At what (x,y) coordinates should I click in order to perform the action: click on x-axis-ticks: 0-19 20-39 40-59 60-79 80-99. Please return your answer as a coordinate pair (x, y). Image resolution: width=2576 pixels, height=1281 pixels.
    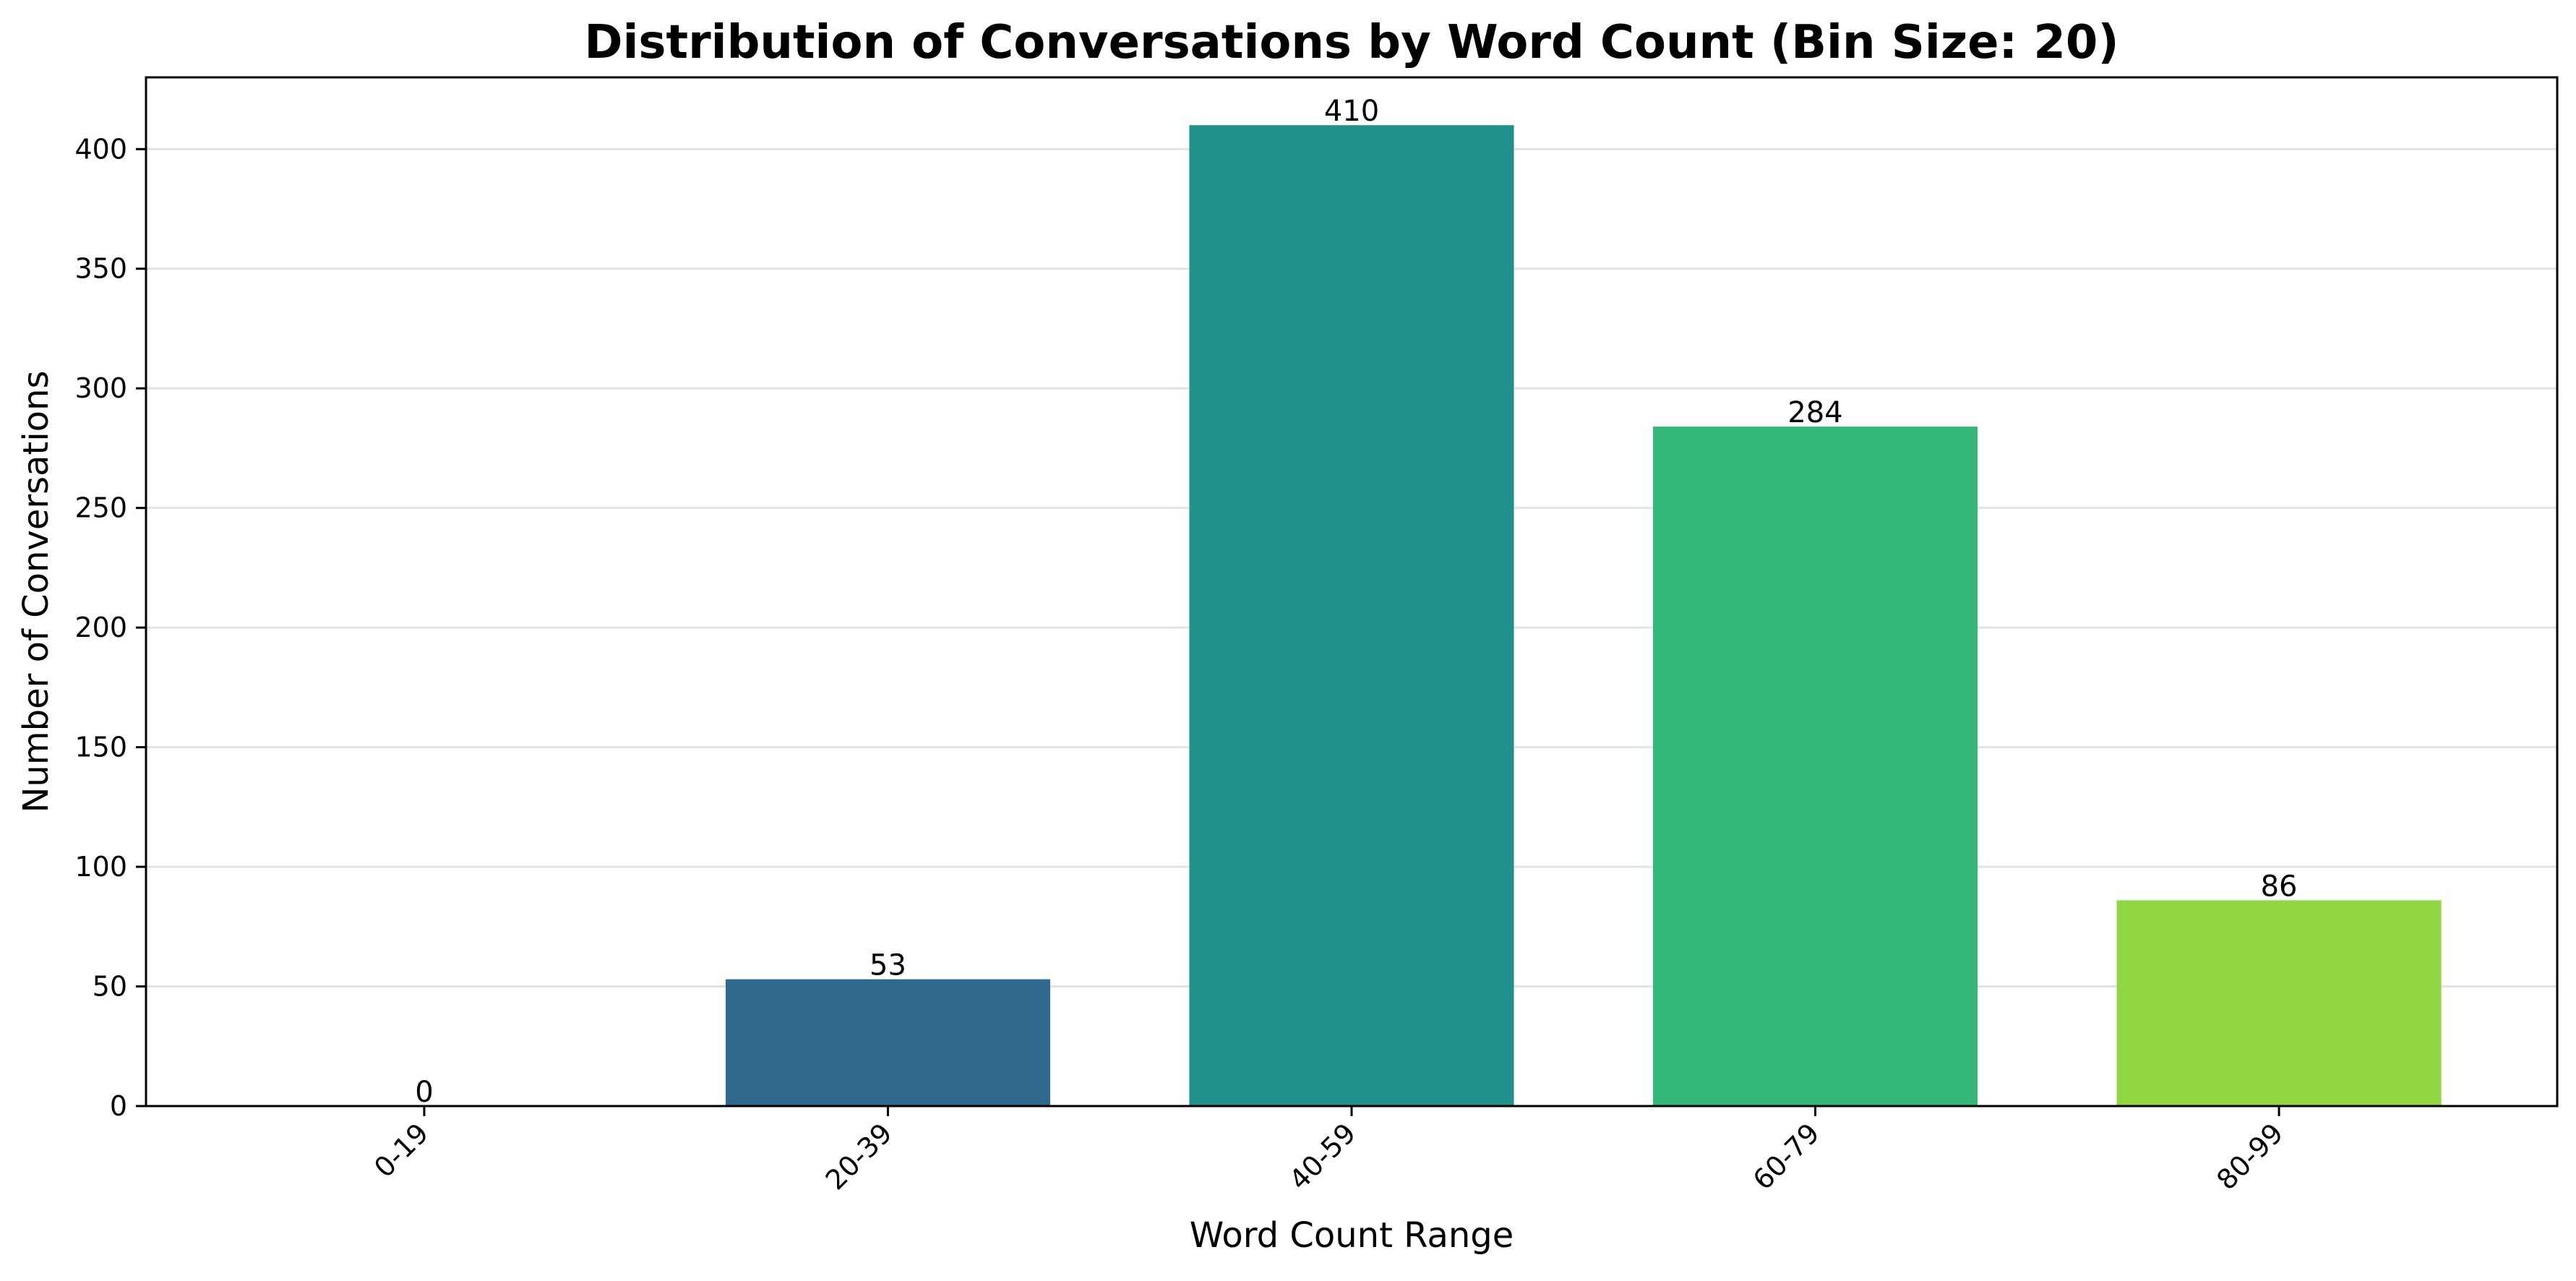
    Looking at the image, I should click on (1329, 1151).